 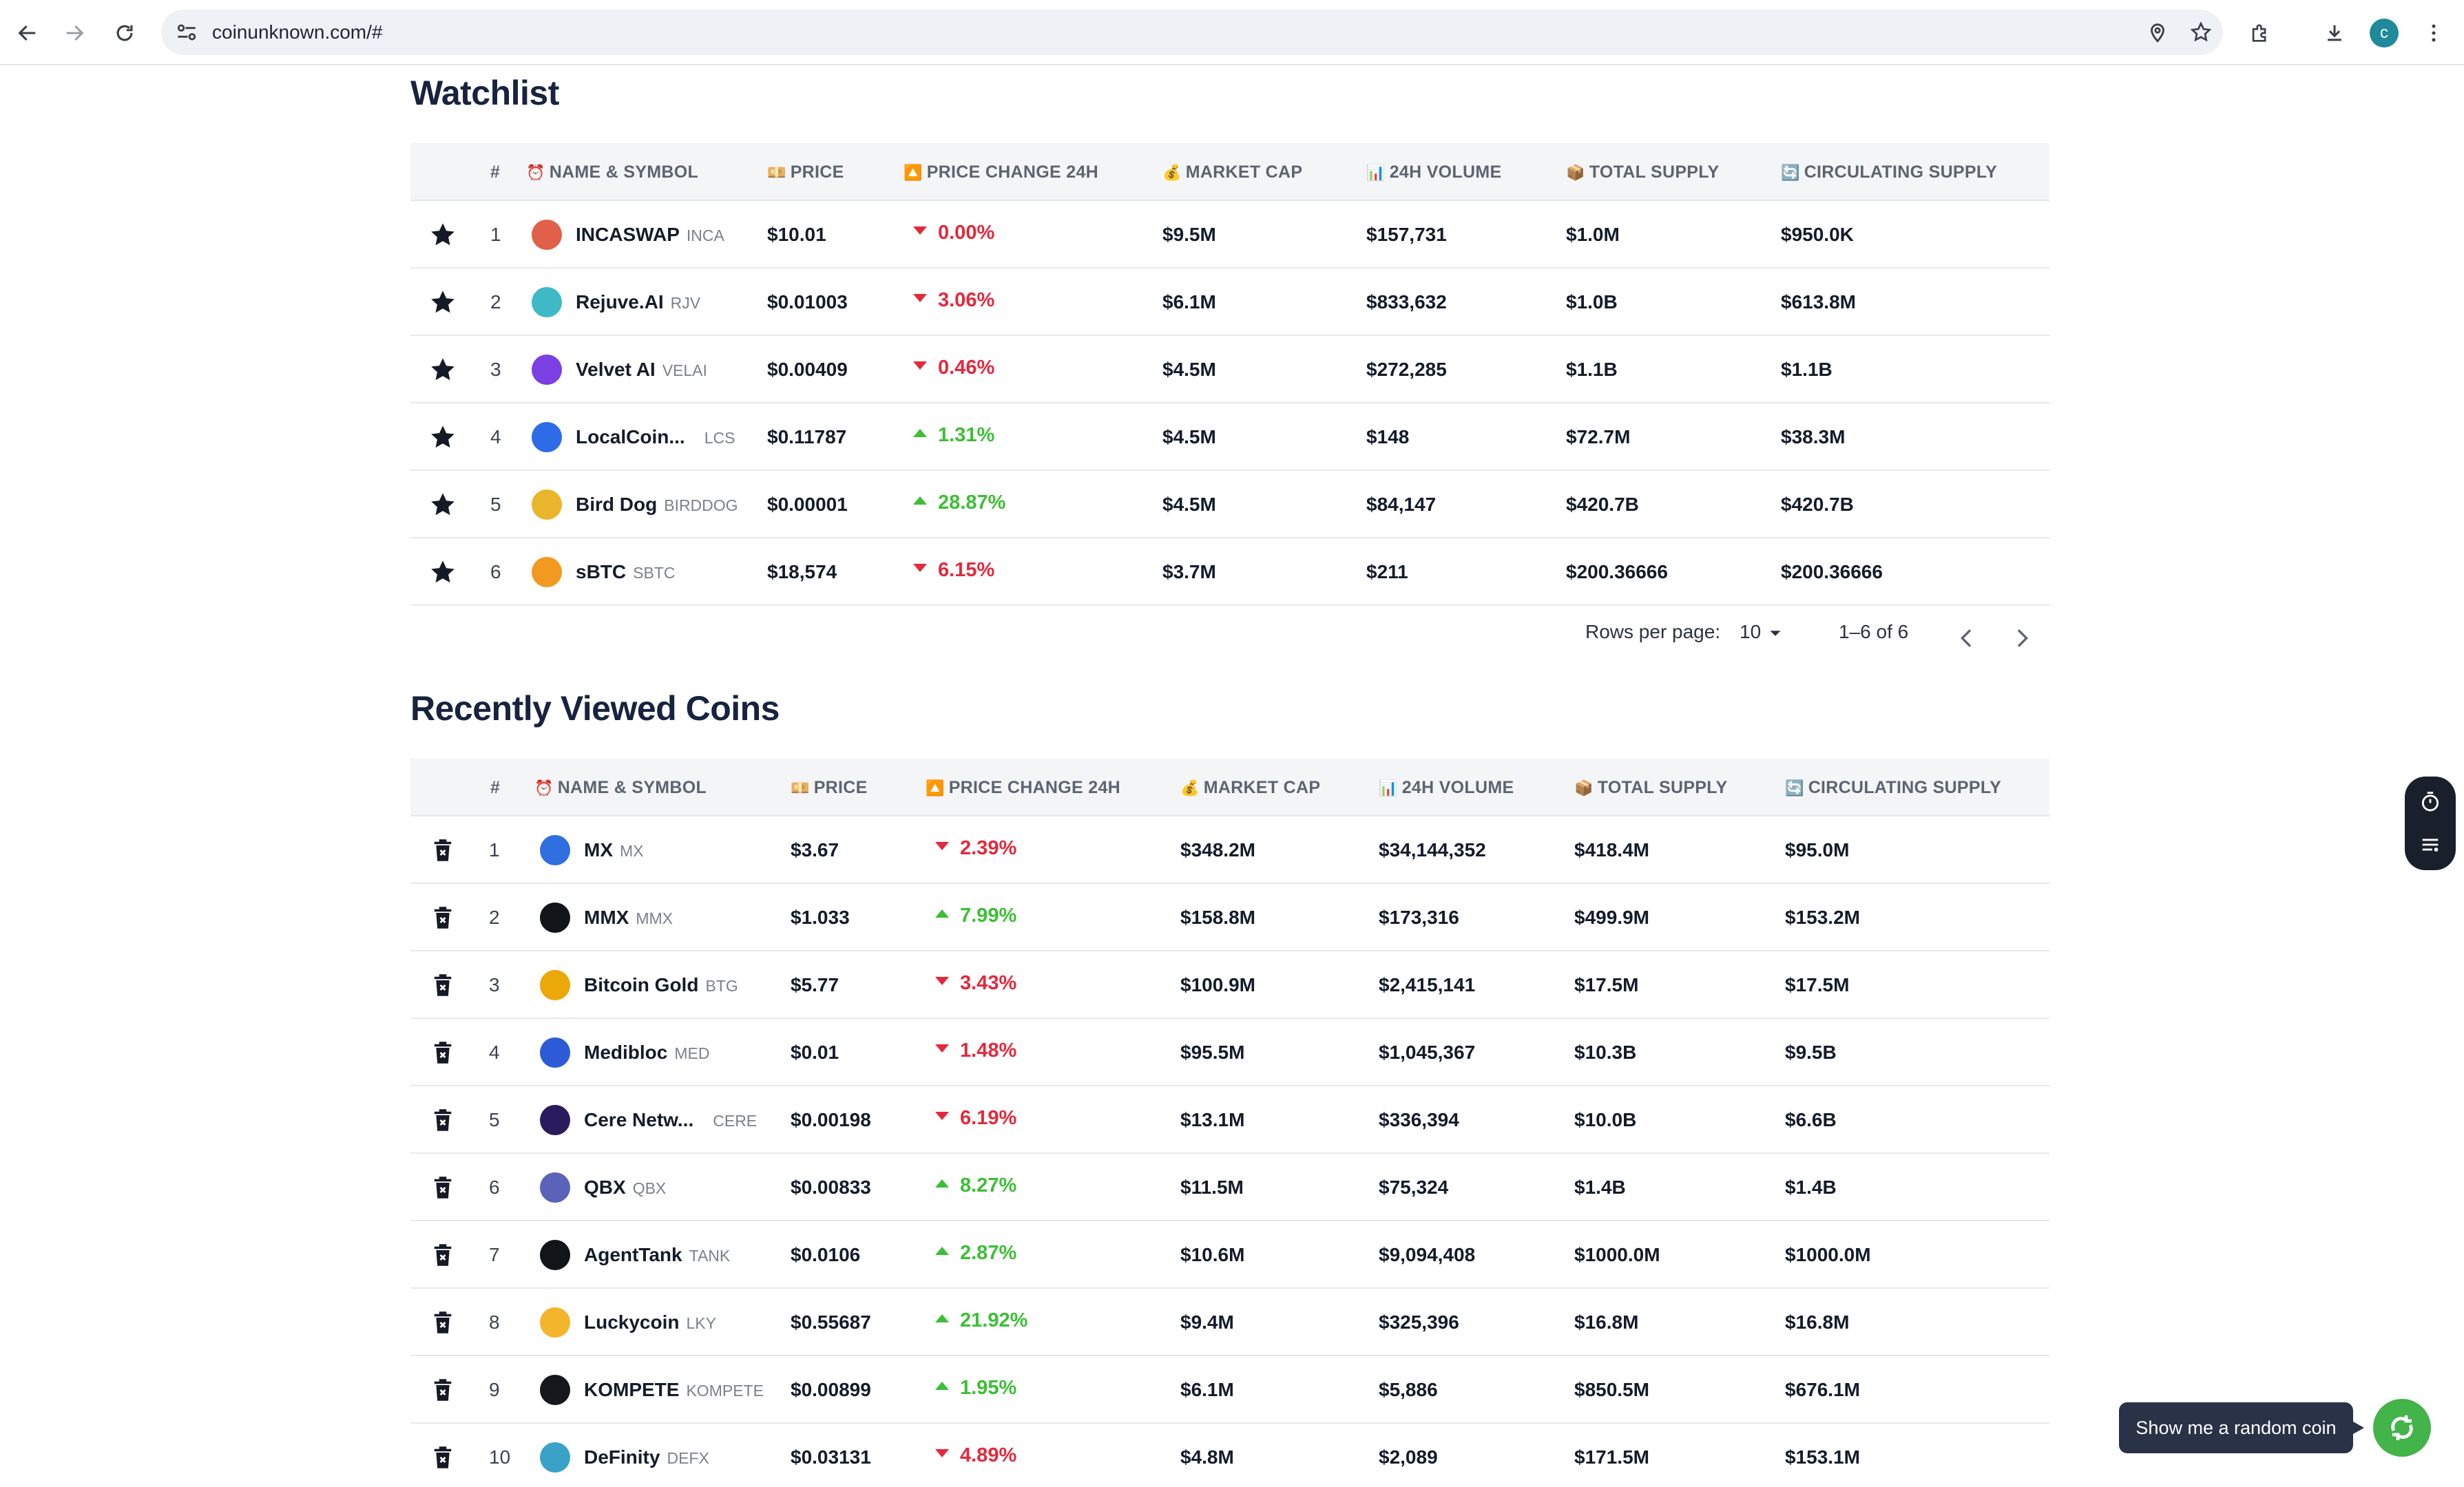 I want to click on coin-name-link: sBTC SBTC, so click(x=625, y=572).